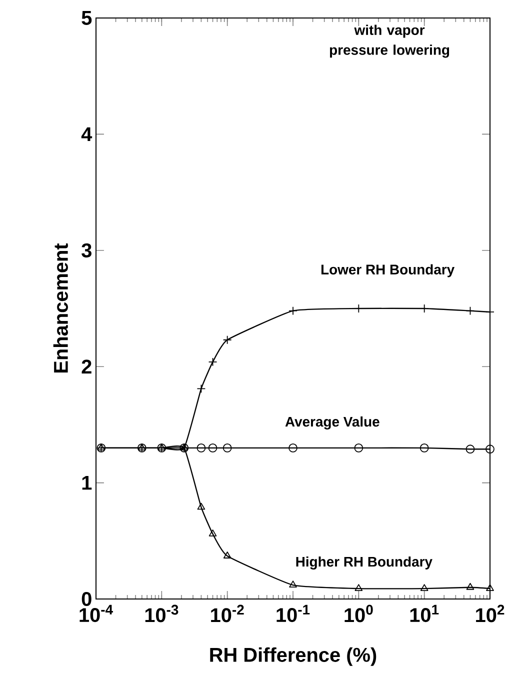 This screenshot has height=698, width=512. I want to click on annotation: with vapor pressure lowering, so click(390, 41).